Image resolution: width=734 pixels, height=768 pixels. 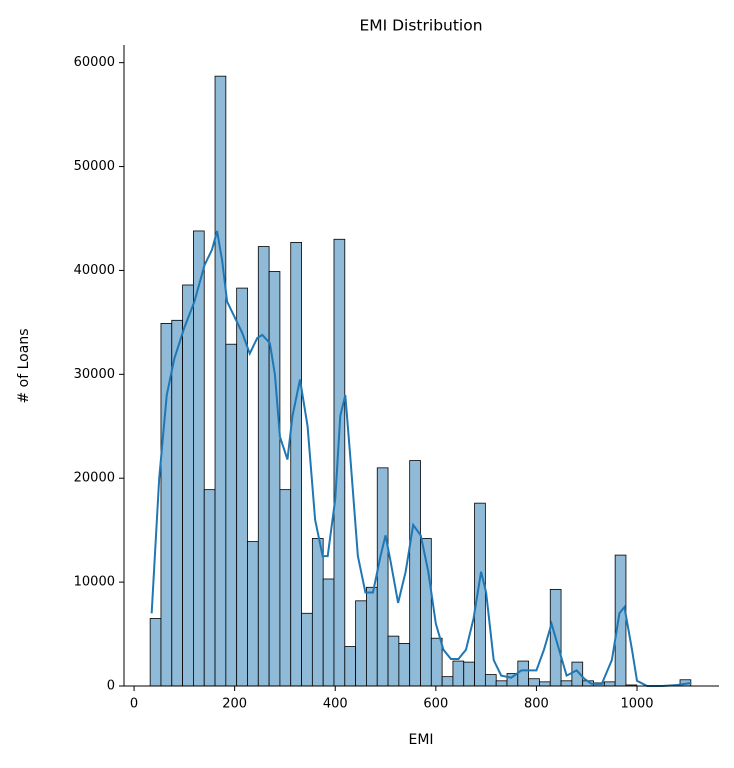 I want to click on y-tick-label: 20000, so click(x=94, y=478).